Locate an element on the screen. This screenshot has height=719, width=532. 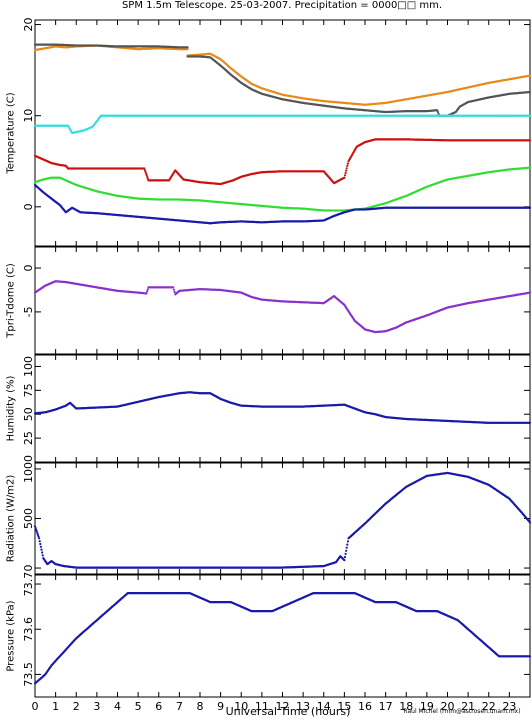
y-tick-label: 10 is located at coordinates (28, 116).